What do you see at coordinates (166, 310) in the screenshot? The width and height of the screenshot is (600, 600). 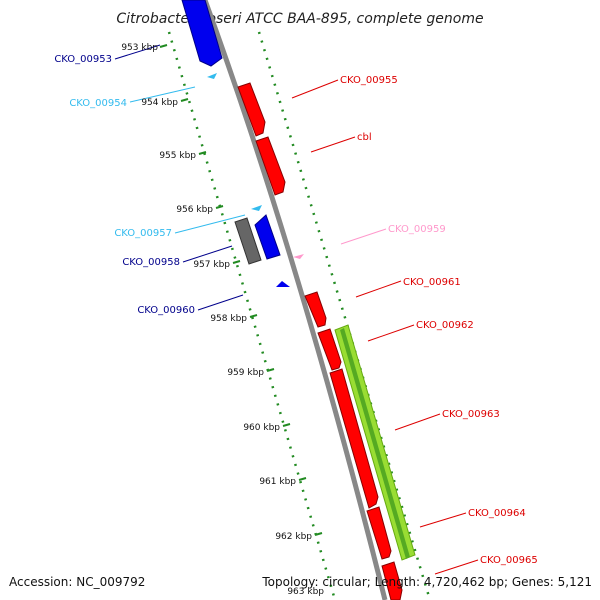 I see `gene-label-cko-00960: CKO_00960` at bounding box center [166, 310].